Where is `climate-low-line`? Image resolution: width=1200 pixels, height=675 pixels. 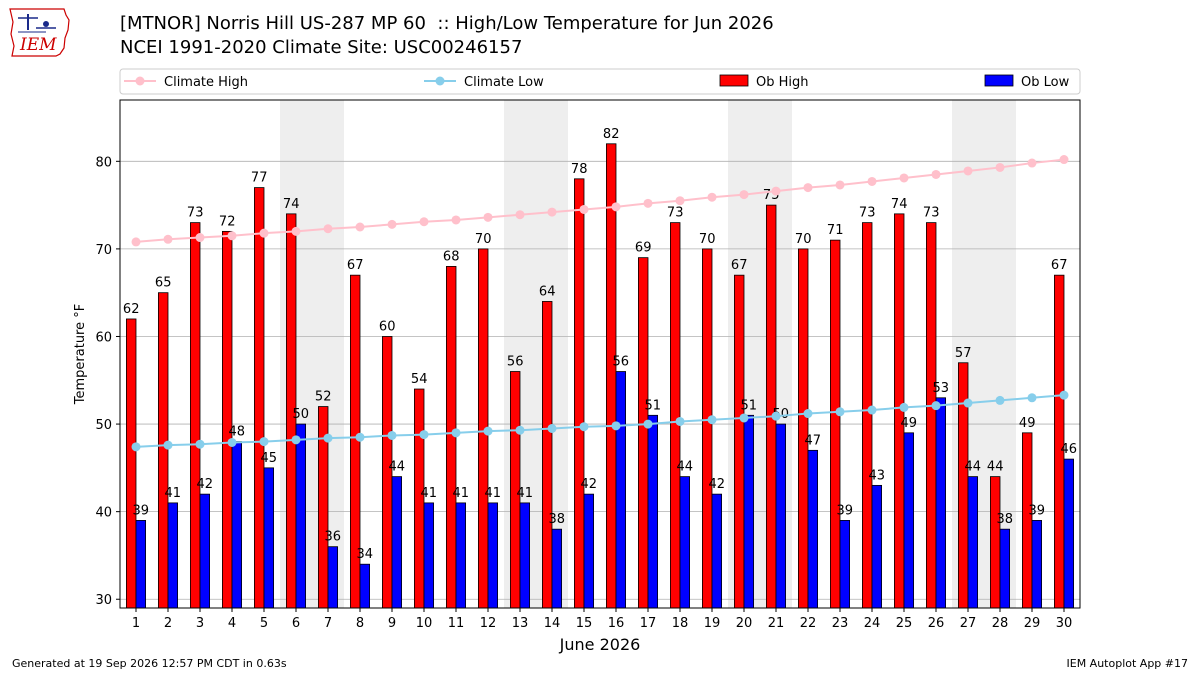 climate-low-line is located at coordinates (600, 421).